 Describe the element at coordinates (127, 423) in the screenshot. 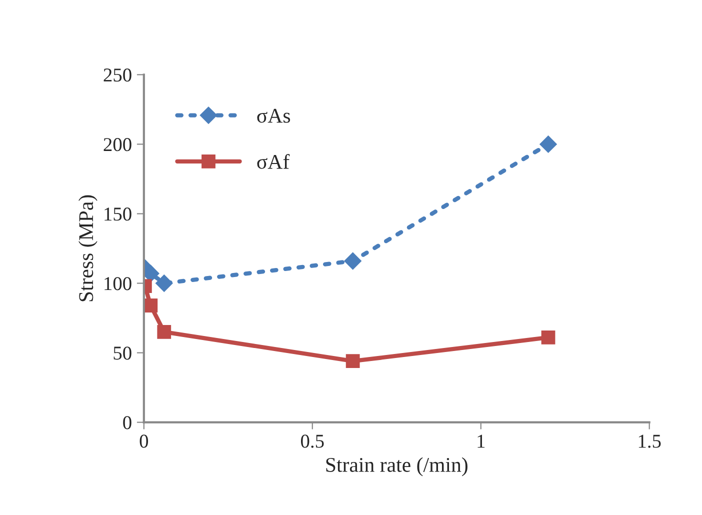

I see `y-tick-label: 0` at that location.